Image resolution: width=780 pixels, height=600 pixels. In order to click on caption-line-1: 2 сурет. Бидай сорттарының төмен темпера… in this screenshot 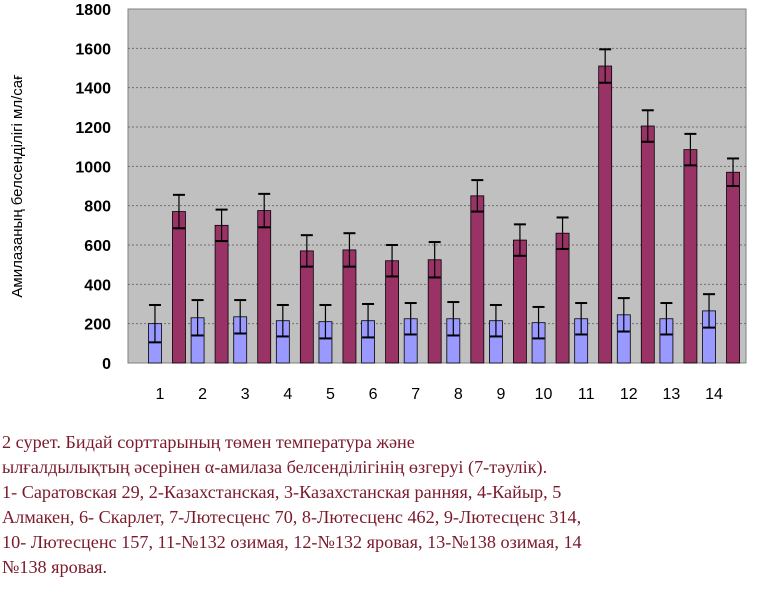, I will do `click(208, 442)`.